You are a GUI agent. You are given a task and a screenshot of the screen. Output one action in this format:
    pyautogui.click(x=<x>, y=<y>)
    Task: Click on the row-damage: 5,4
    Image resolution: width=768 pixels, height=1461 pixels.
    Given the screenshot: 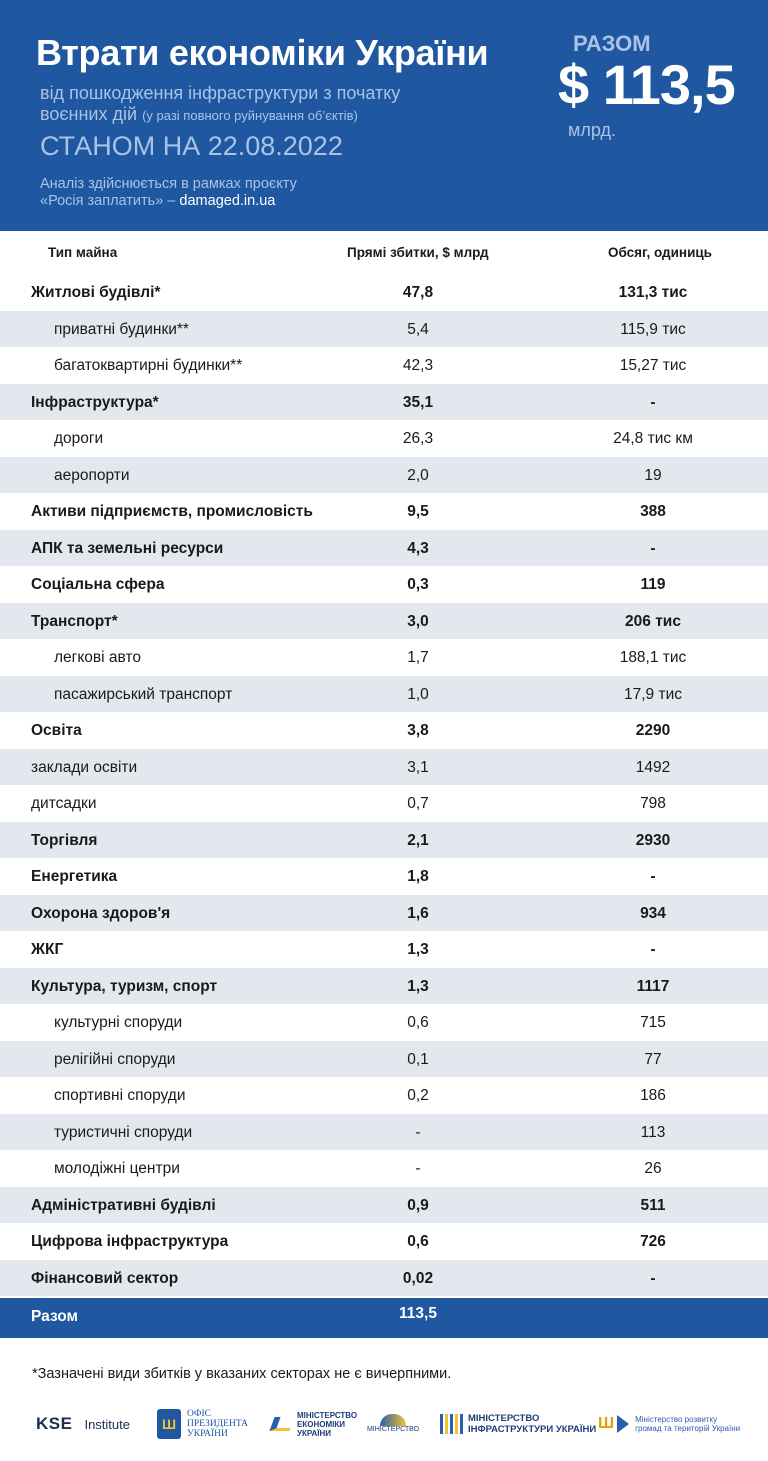 What is the action you would take?
    pyautogui.click(x=418, y=329)
    